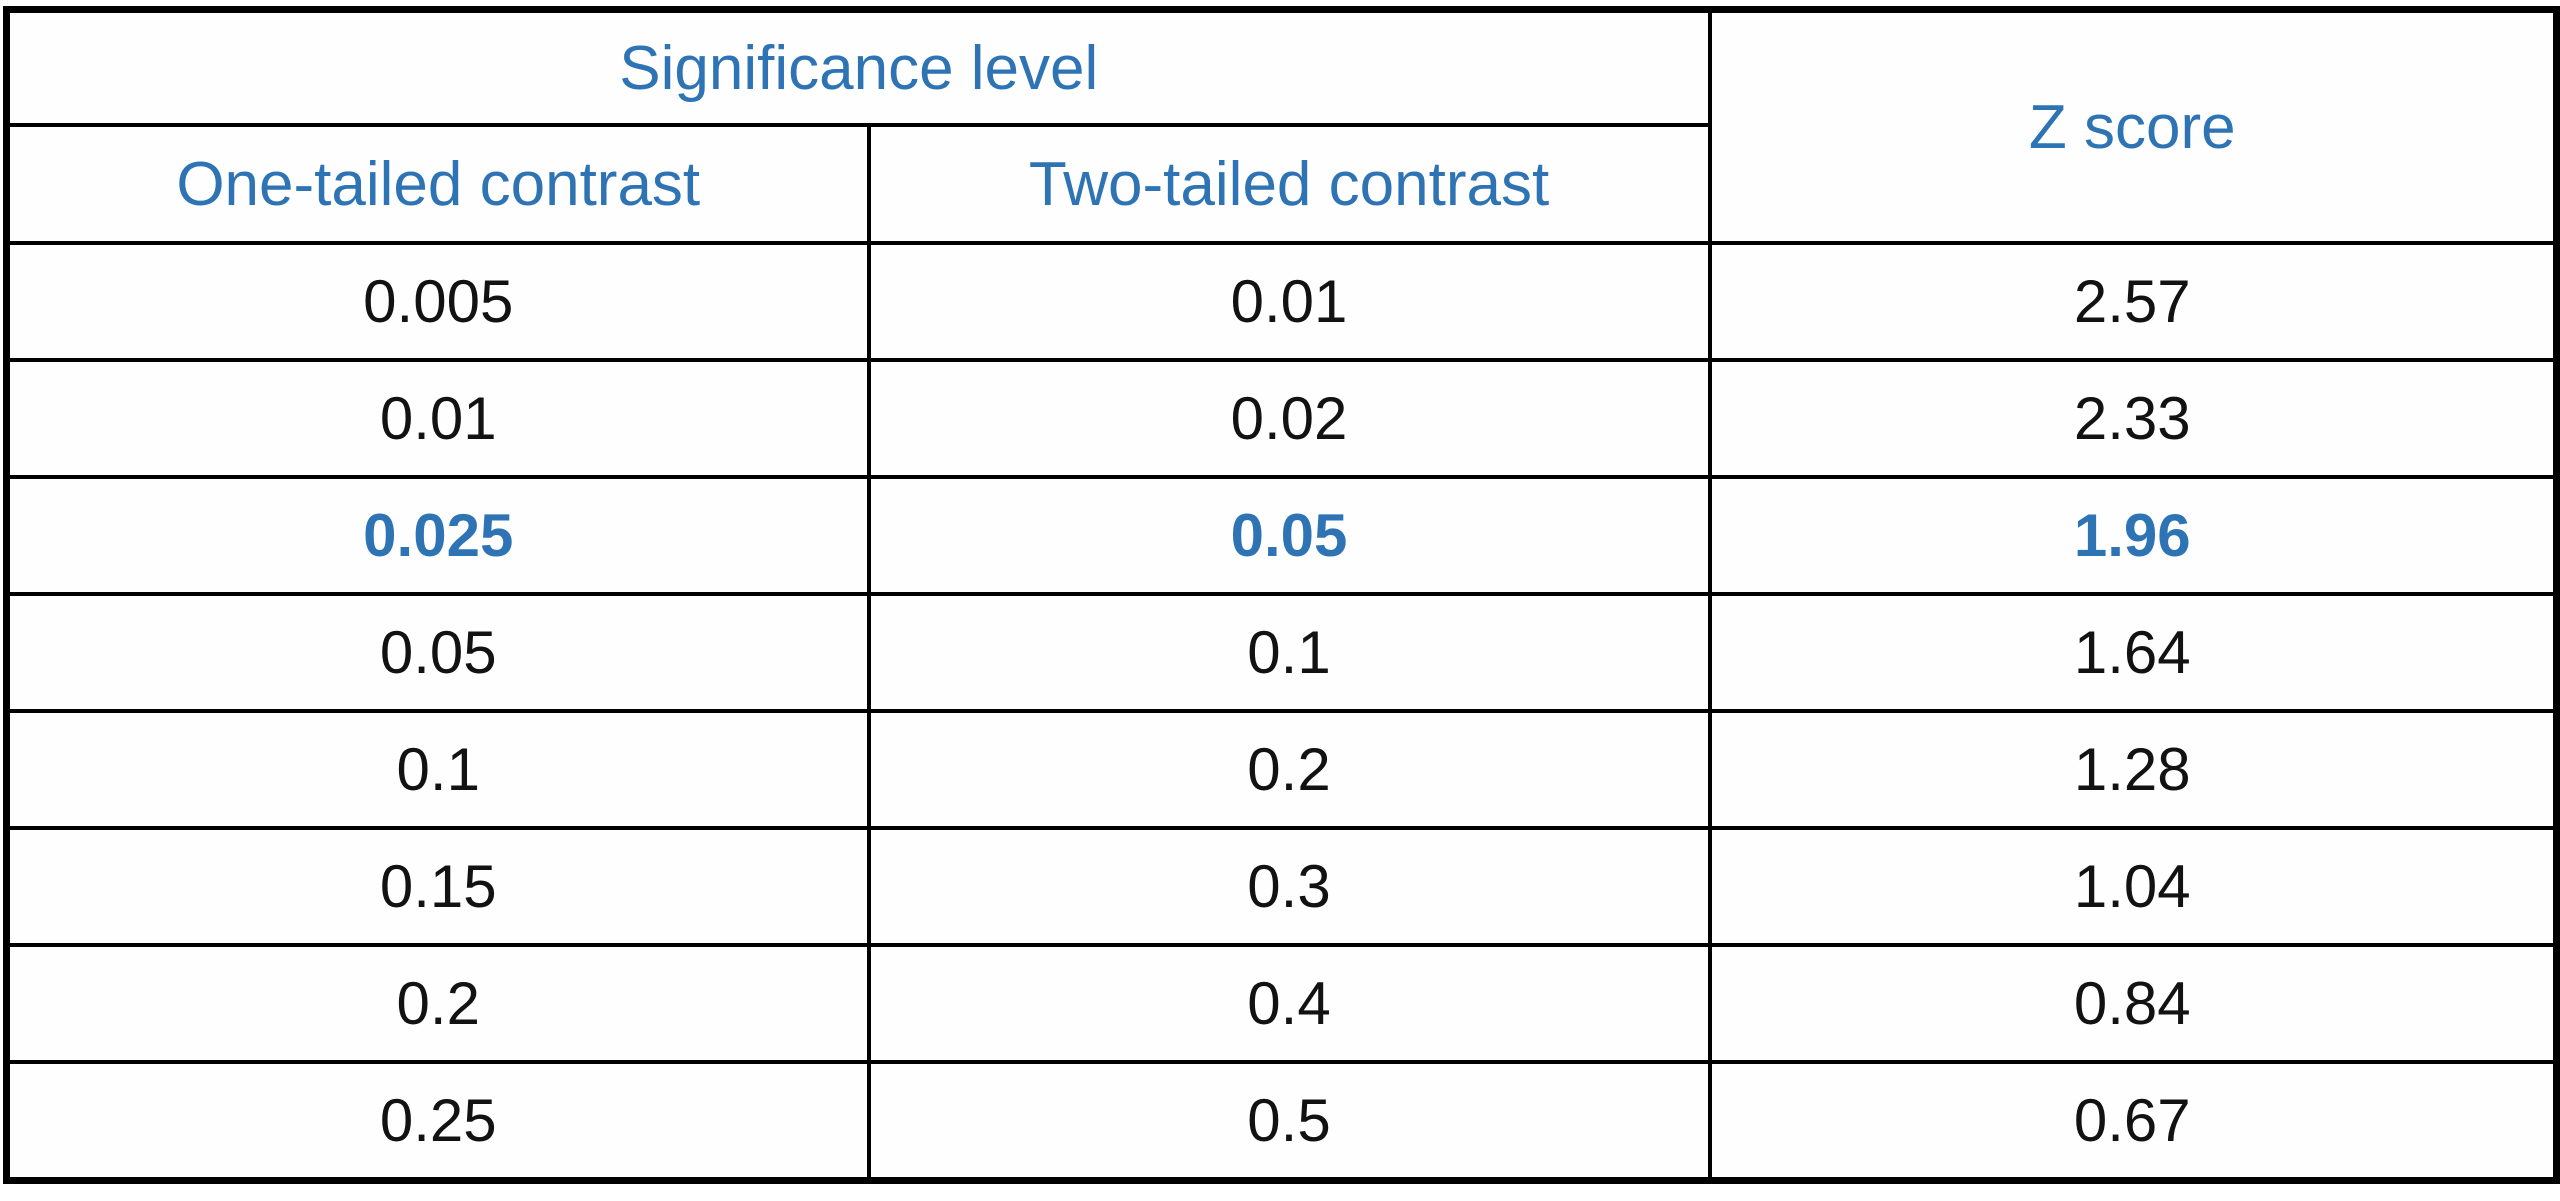 The image size is (2560, 1201). Describe the element at coordinates (2133, 652) in the screenshot. I see `cell-z-score: 1.64` at that location.